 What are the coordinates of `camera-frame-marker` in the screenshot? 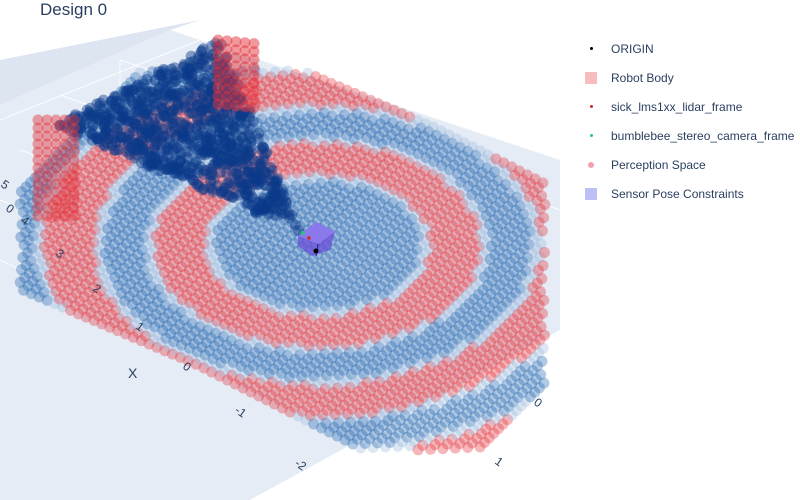 It's located at (303, 233).